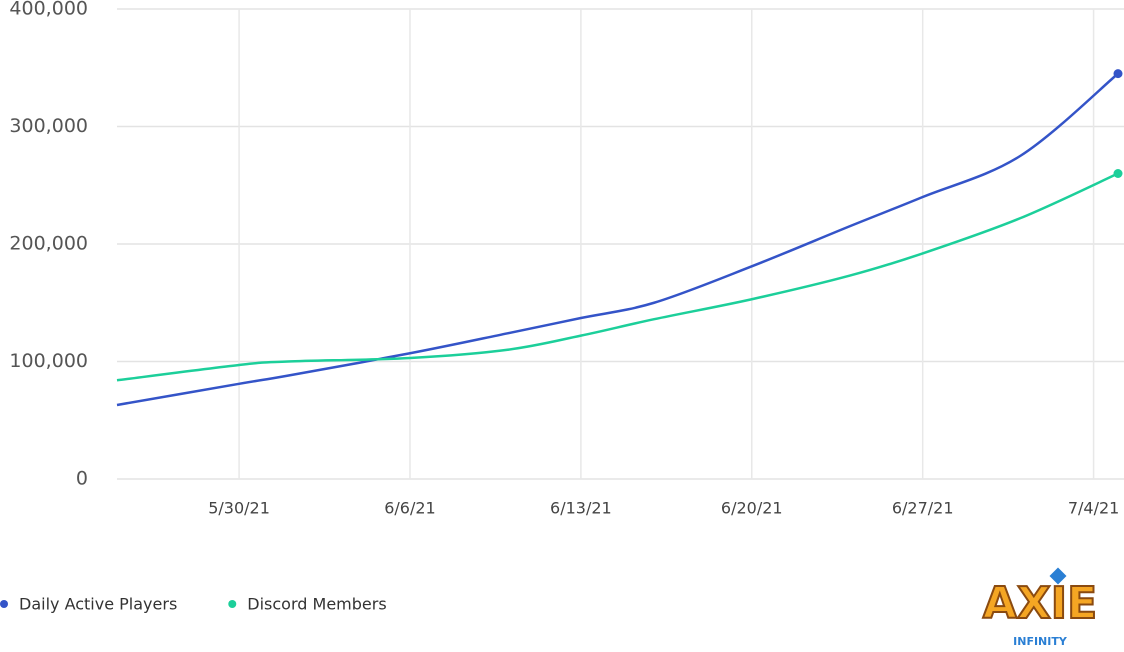  What do you see at coordinates (98, 604) in the screenshot?
I see `legend-label: Daily Active Players` at bounding box center [98, 604].